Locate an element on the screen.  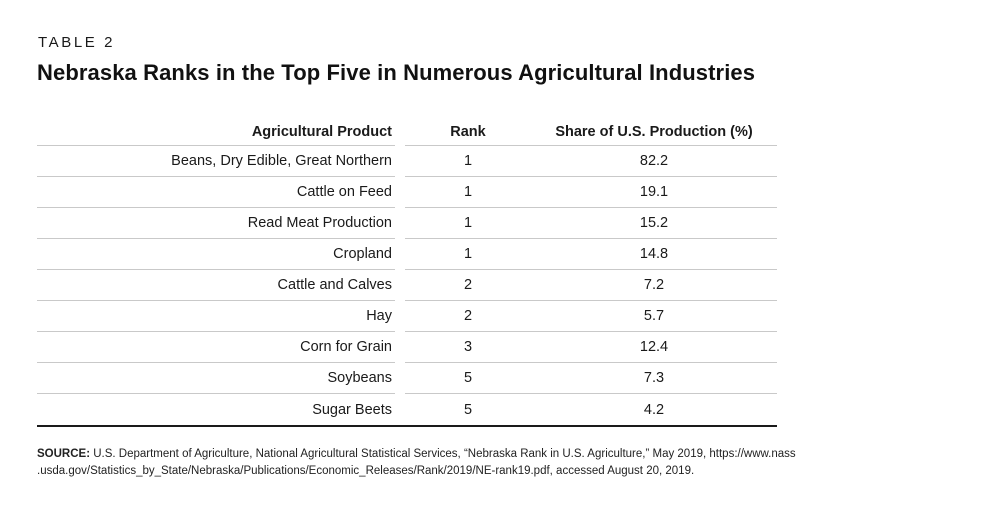
table-row: Soybeans 5 7.3 is located at coordinates (407, 378).